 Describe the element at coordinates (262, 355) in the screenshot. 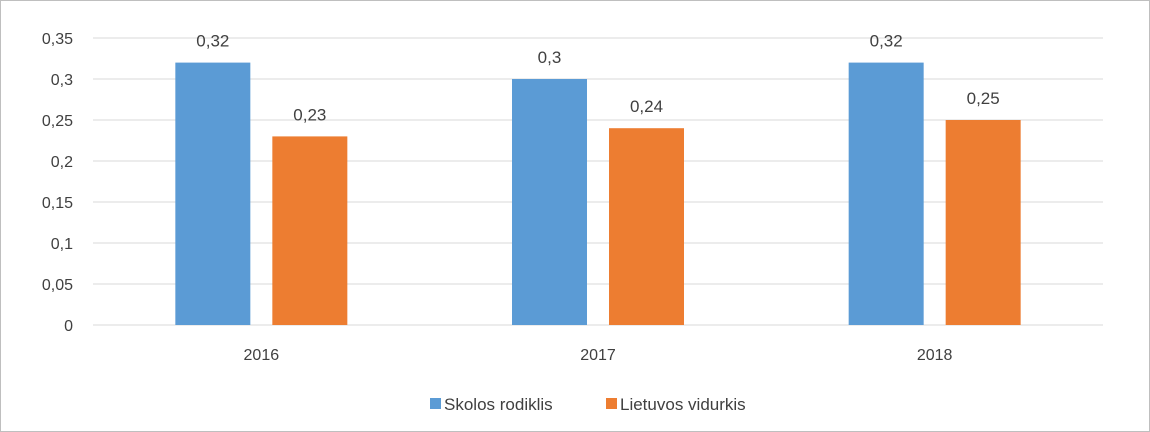

I see `x-tick-label: 2016` at that location.